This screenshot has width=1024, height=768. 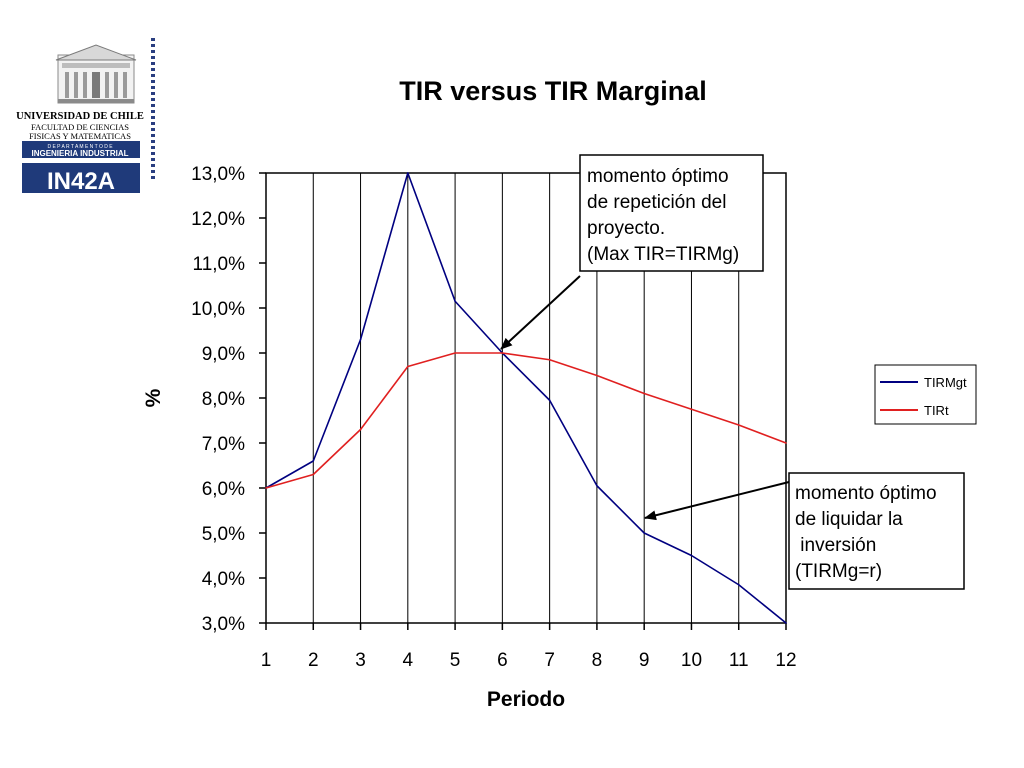 What do you see at coordinates (81, 181) in the screenshot?
I see `course-code: IN42A` at bounding box center [81, 181].